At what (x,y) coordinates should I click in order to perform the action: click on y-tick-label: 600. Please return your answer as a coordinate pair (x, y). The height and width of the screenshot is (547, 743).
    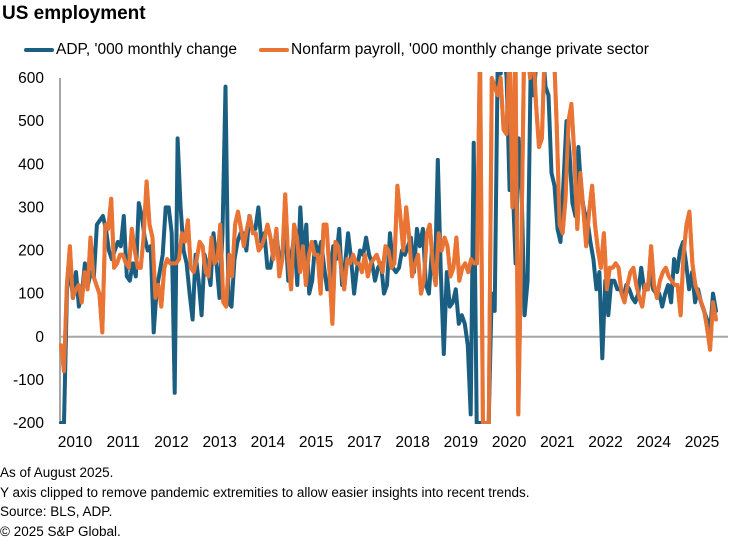
    Looking at the image, I should click on (31, 78).